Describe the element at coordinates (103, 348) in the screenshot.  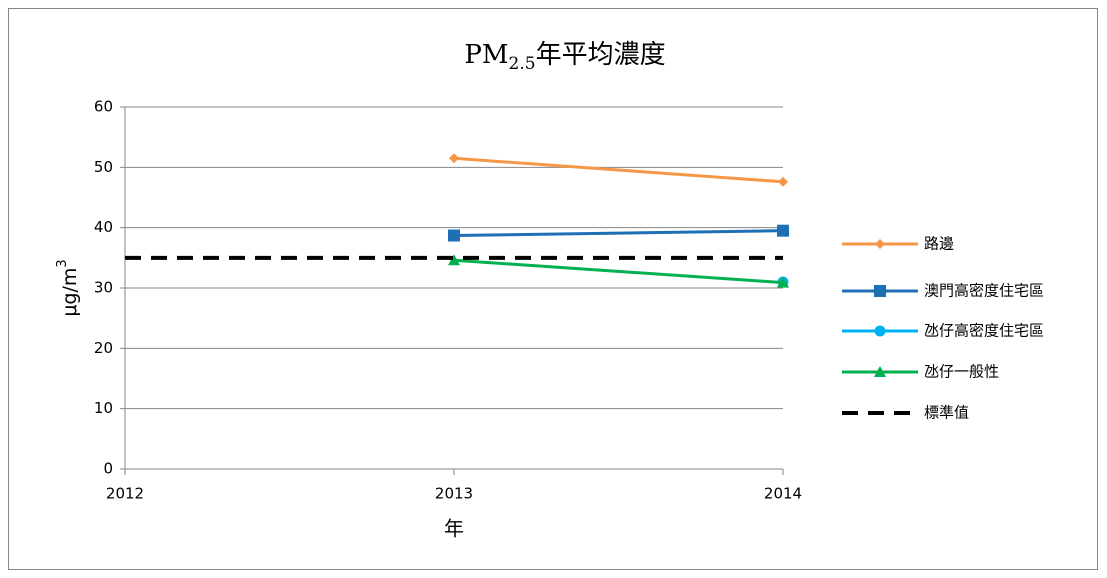
I see `y-tick-label: 20` at that location.